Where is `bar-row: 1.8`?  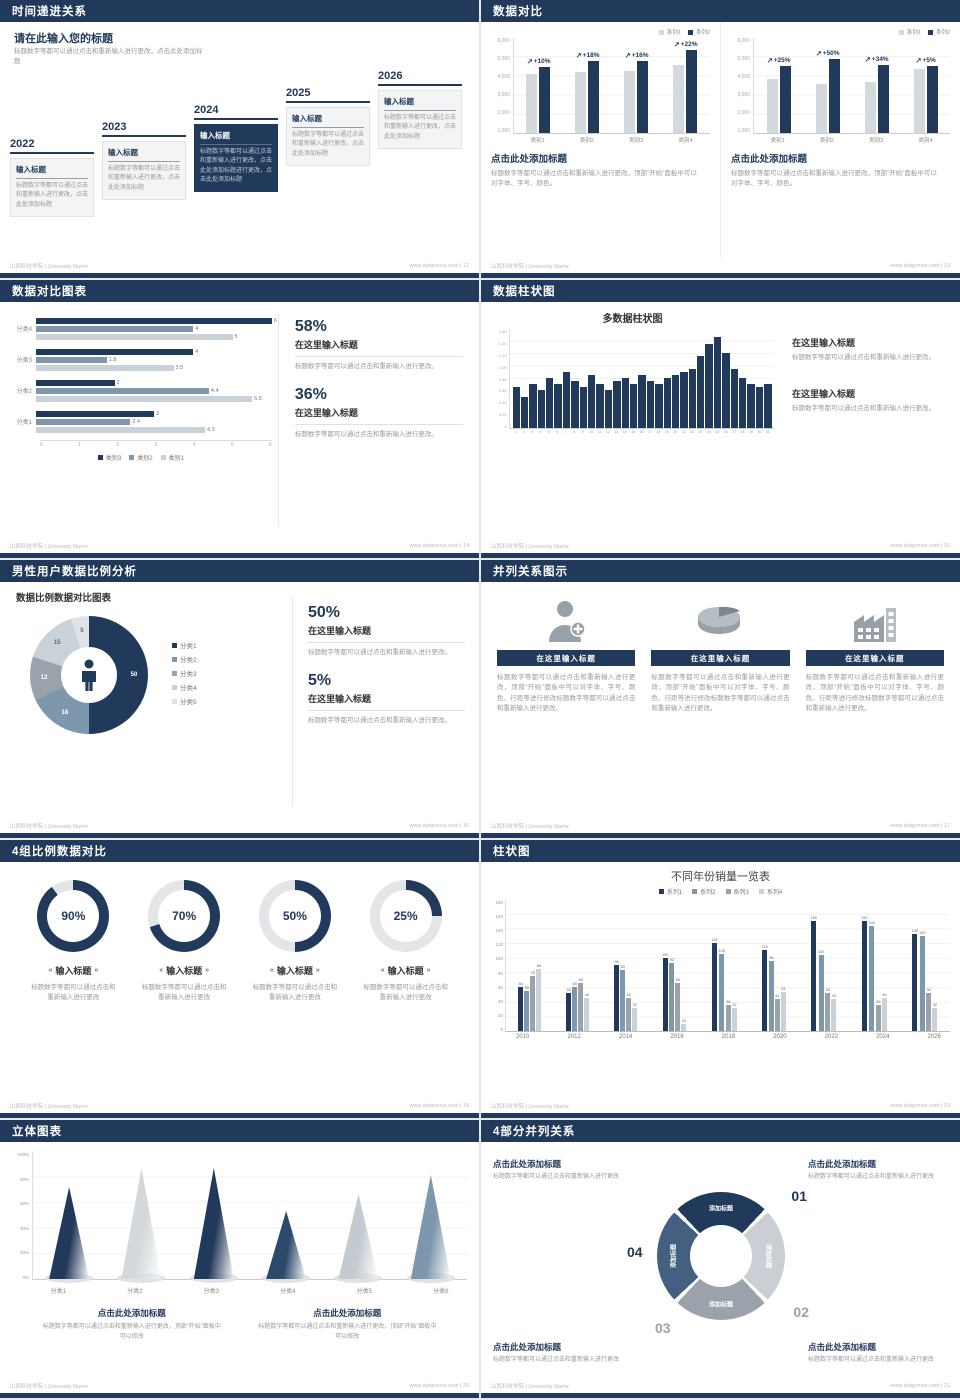
bar-row: 1.8 is located at coordinates (154, 359).